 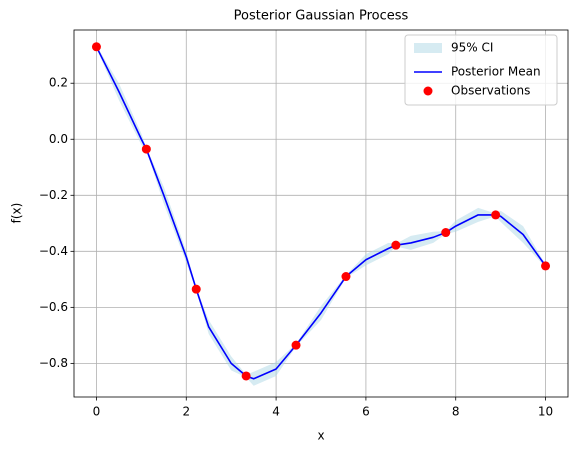 I want to click on y-tick-label: −0.8, so click(x=53, y=363).